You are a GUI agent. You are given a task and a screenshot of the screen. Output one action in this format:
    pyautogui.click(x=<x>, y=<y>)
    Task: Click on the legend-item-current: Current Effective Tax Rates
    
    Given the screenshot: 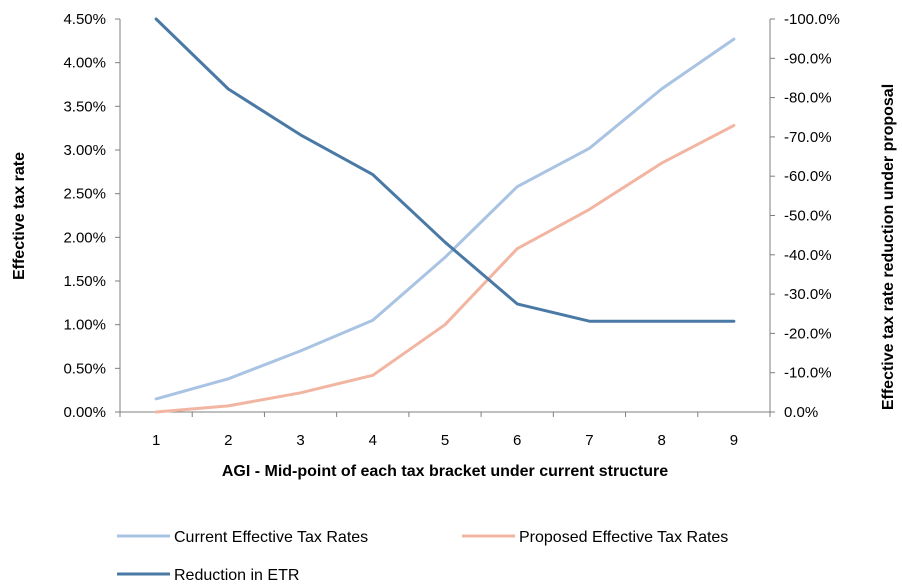 What is the action you would take?
    pyautogui.click(x=242, y=537)
    